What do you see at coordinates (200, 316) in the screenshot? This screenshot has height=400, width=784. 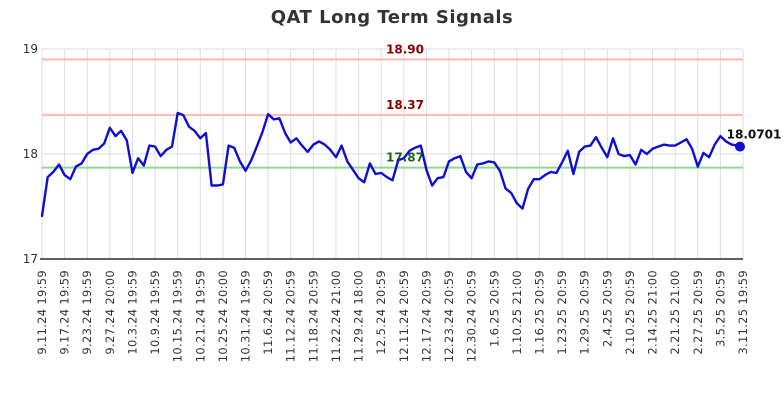 I see `x-axis-label: 10.21.24 19:59` at bounding box center [200, 316].